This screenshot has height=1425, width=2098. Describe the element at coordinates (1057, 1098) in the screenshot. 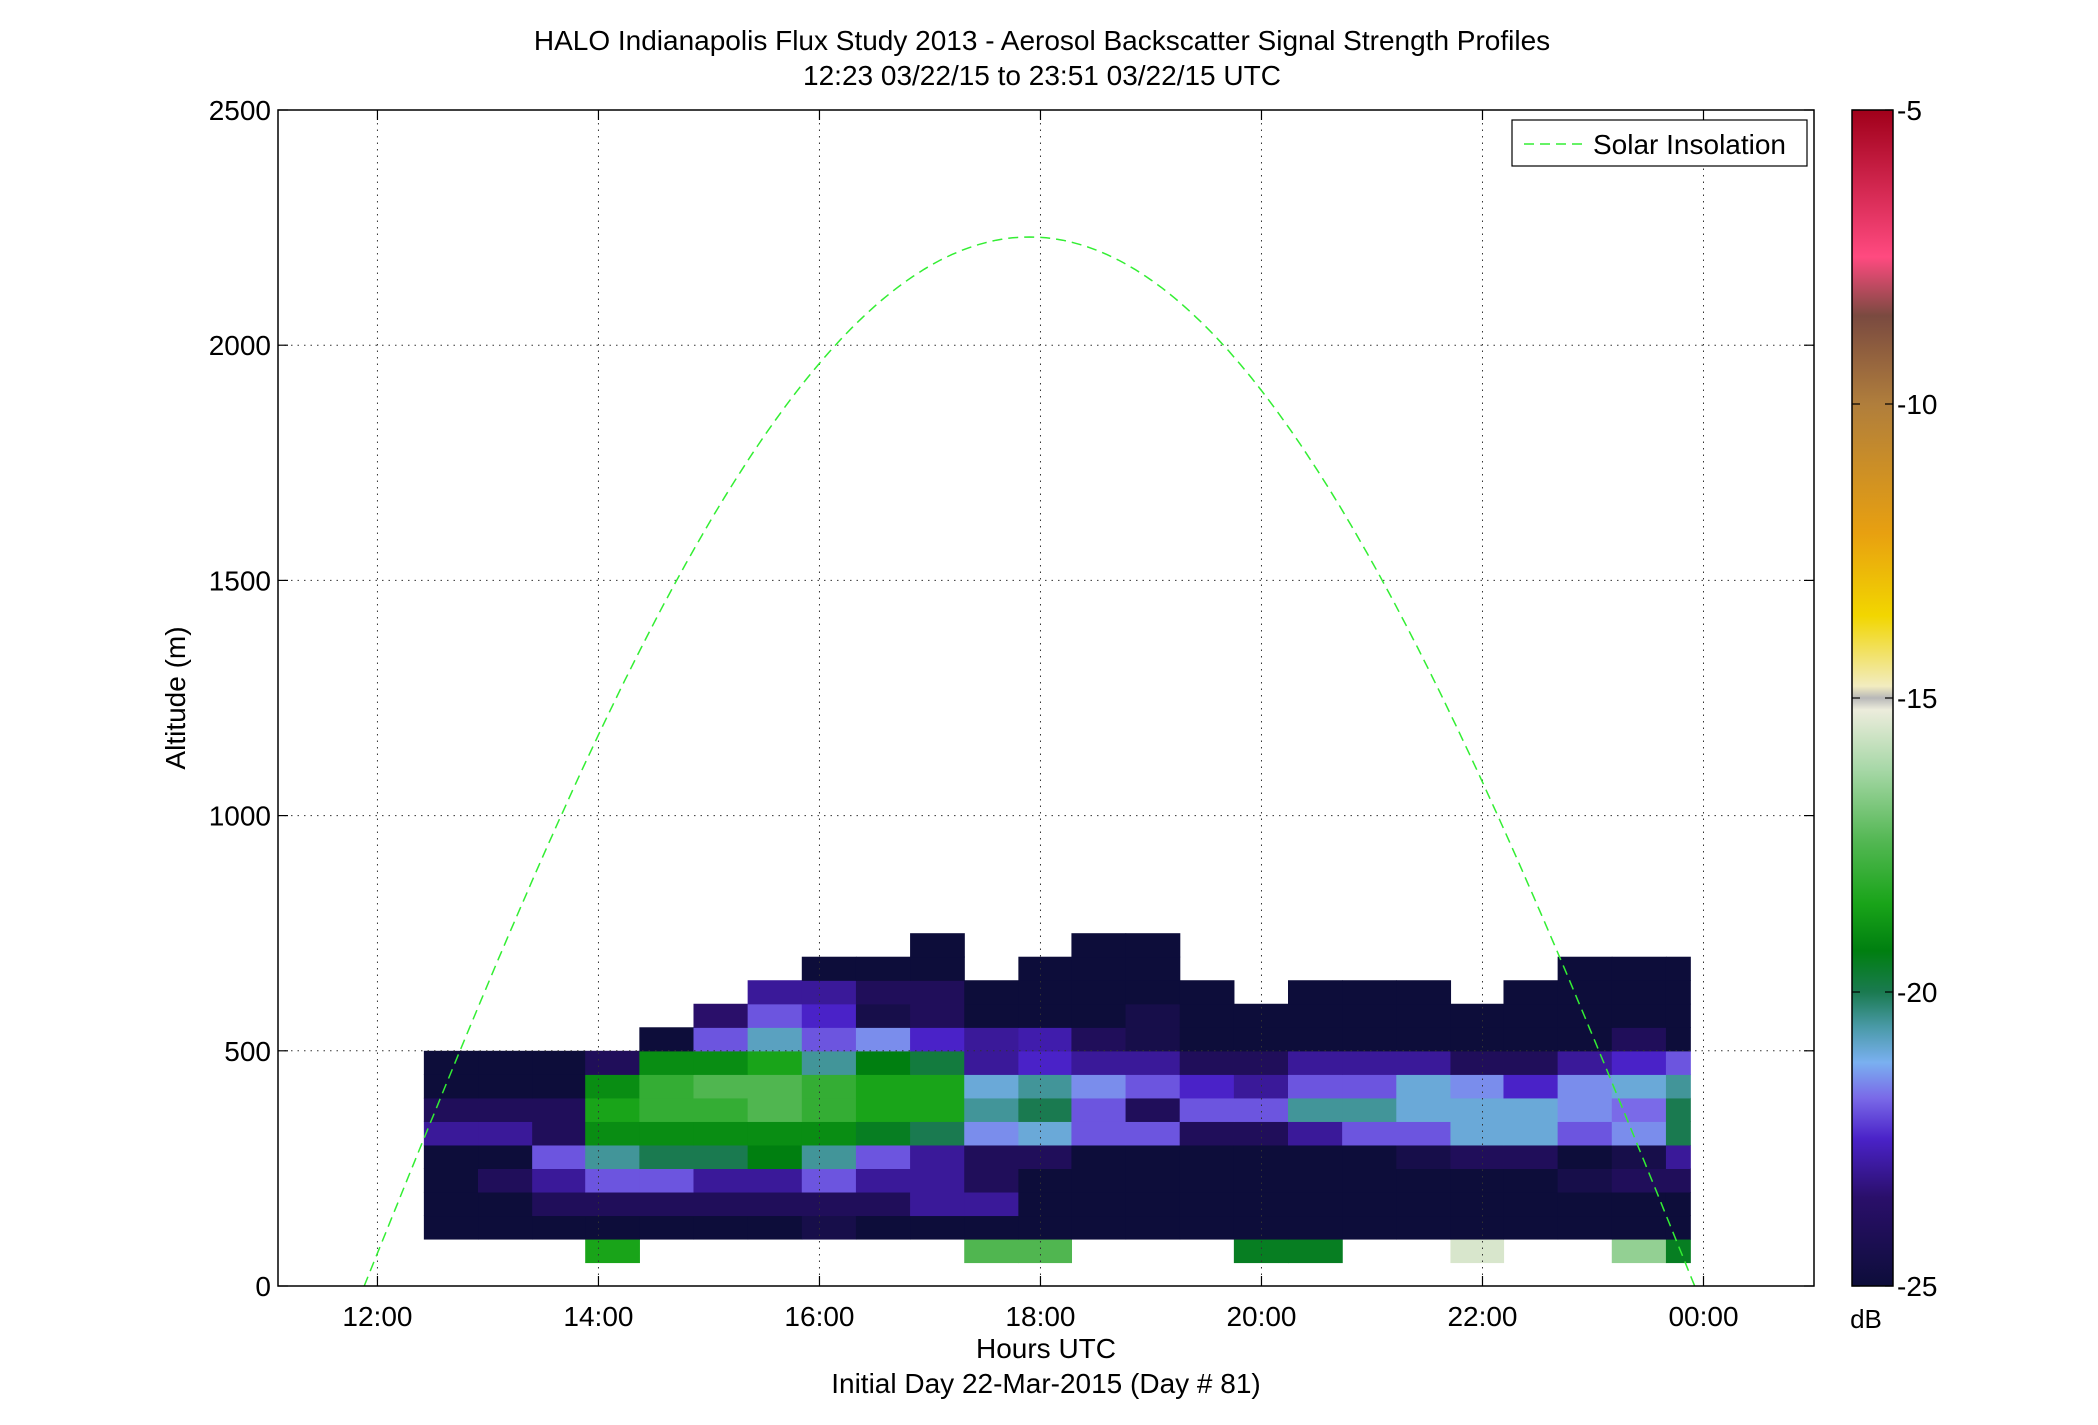

I see `heatmap-cells` at that location.